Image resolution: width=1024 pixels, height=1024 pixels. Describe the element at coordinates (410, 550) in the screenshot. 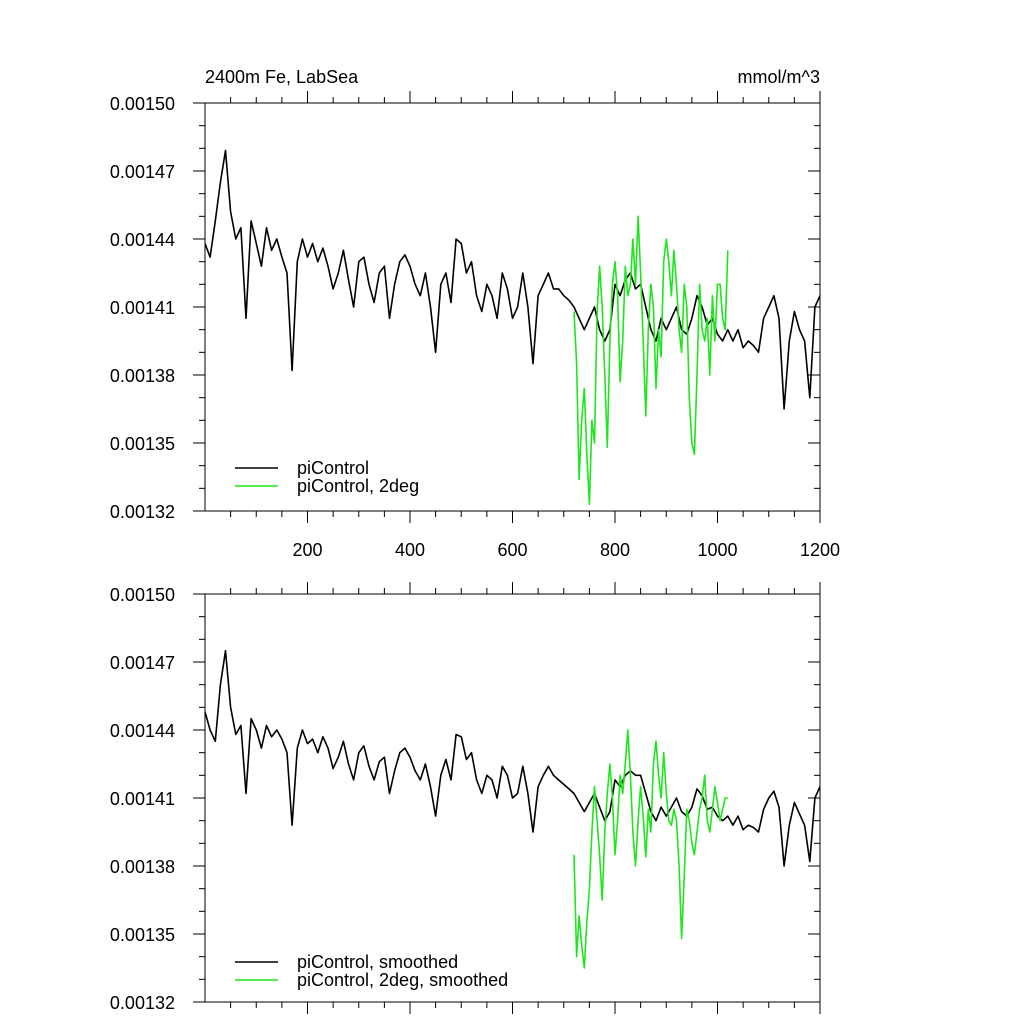

I see `x-tick-label: 400` at that location.